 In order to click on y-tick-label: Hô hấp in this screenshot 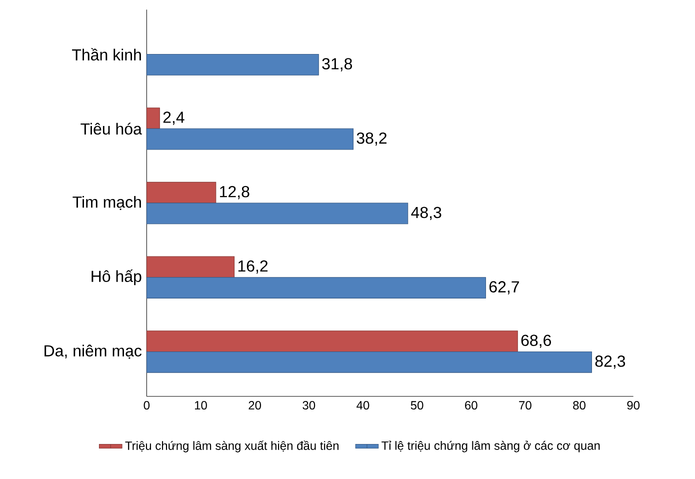, I will do `click(117, 278)`.